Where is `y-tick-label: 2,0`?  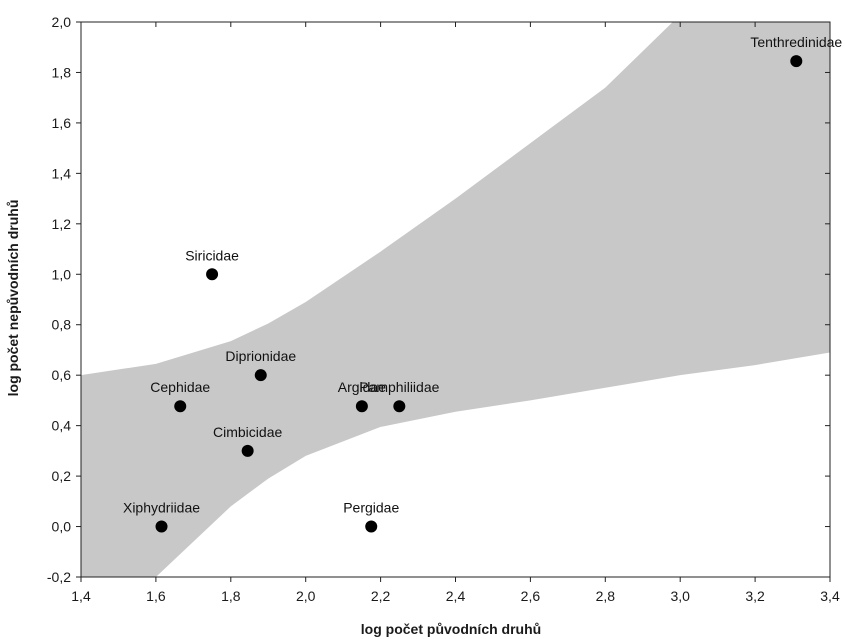 y-tick-label: 2,0 is located at coordinates (62, 22).